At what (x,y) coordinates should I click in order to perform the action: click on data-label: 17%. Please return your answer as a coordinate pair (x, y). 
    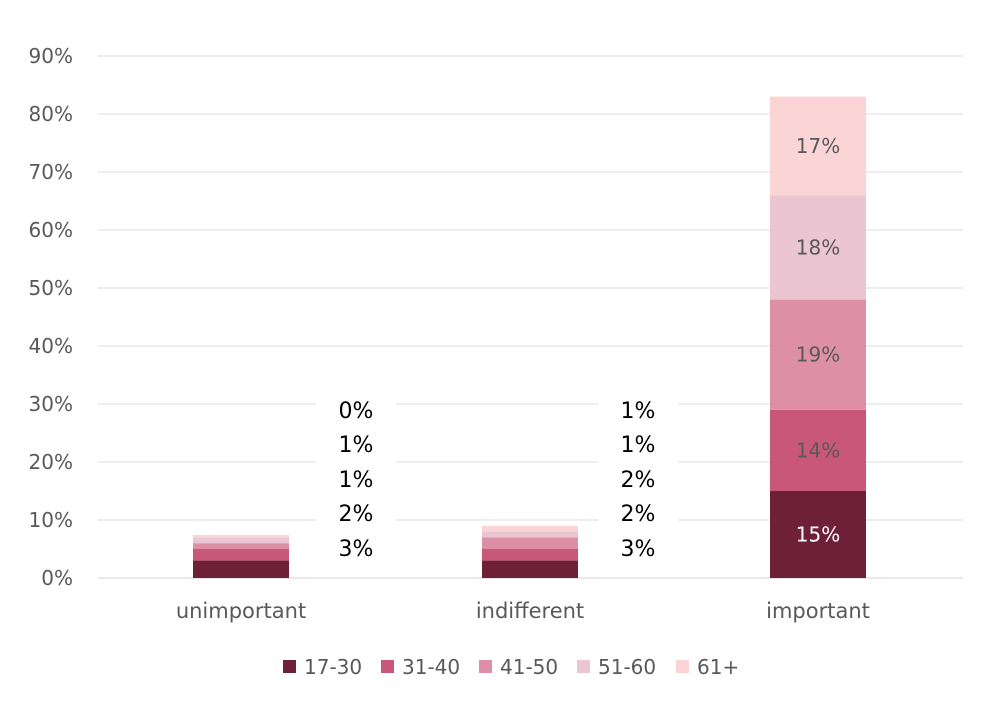
    Looking at the image, I should click on (818, 146).